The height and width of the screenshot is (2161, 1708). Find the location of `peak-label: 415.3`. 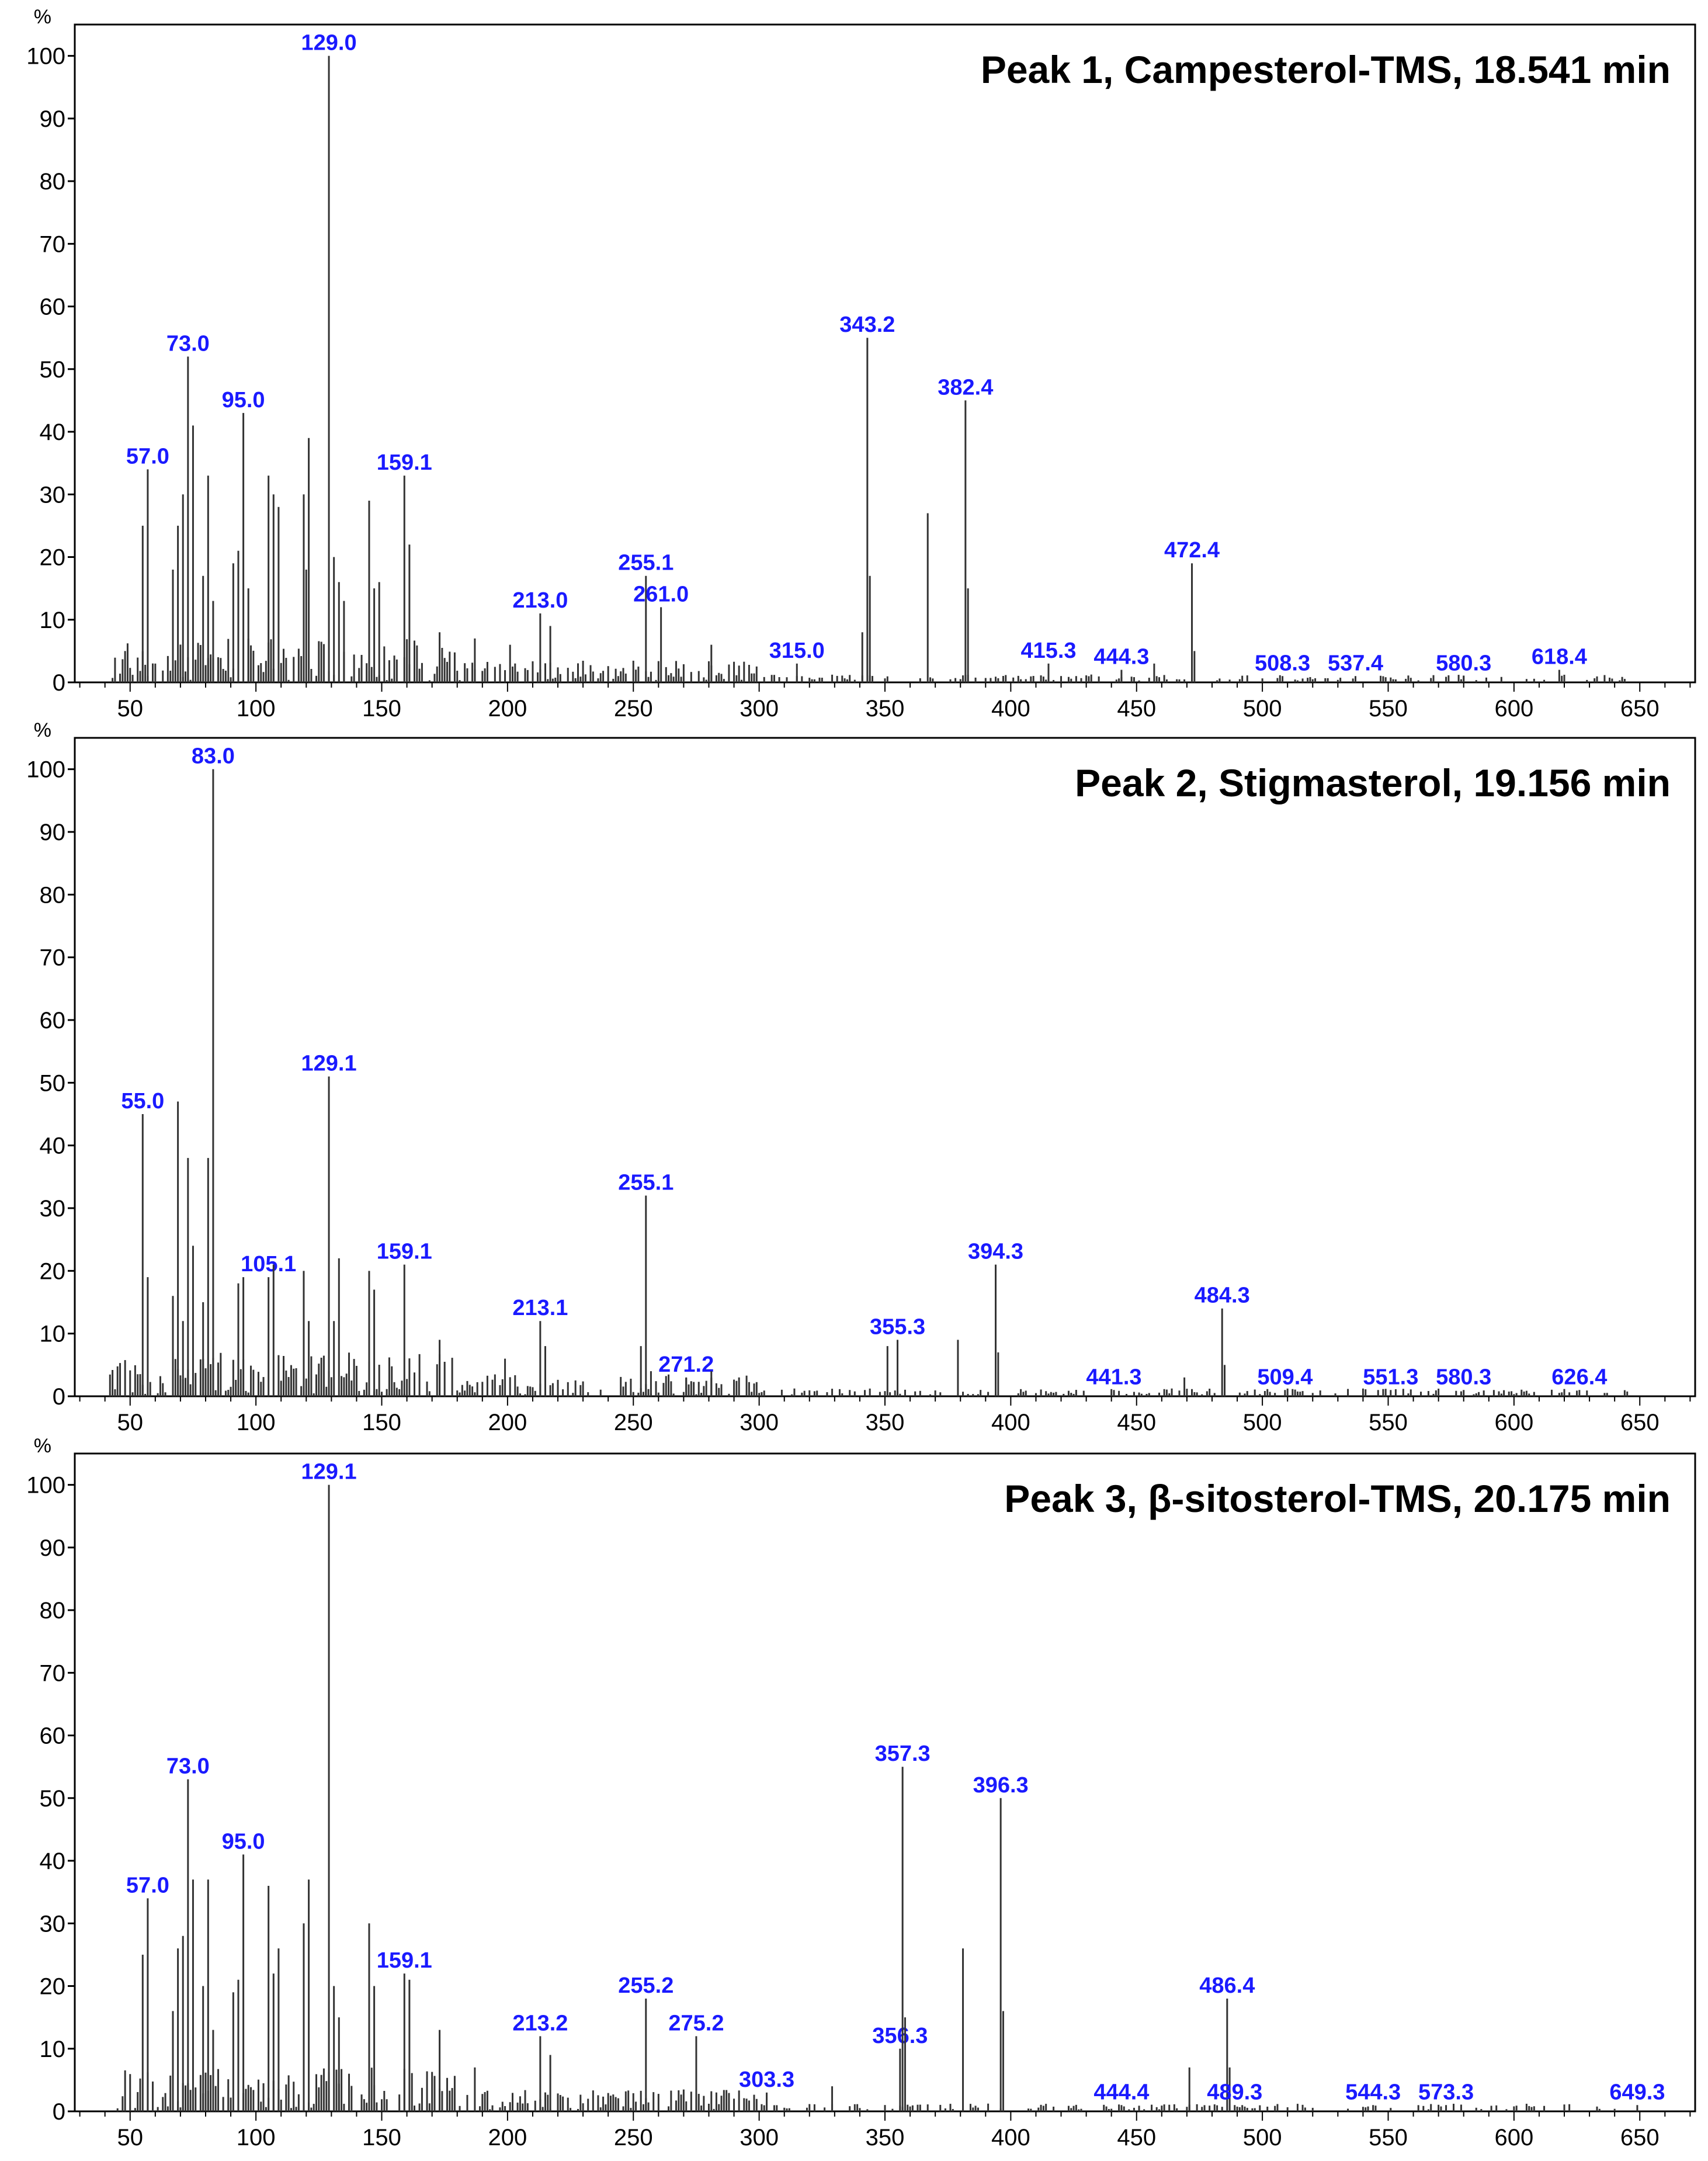

peak-label: 415.3 is located at coordinates (1048, 651).